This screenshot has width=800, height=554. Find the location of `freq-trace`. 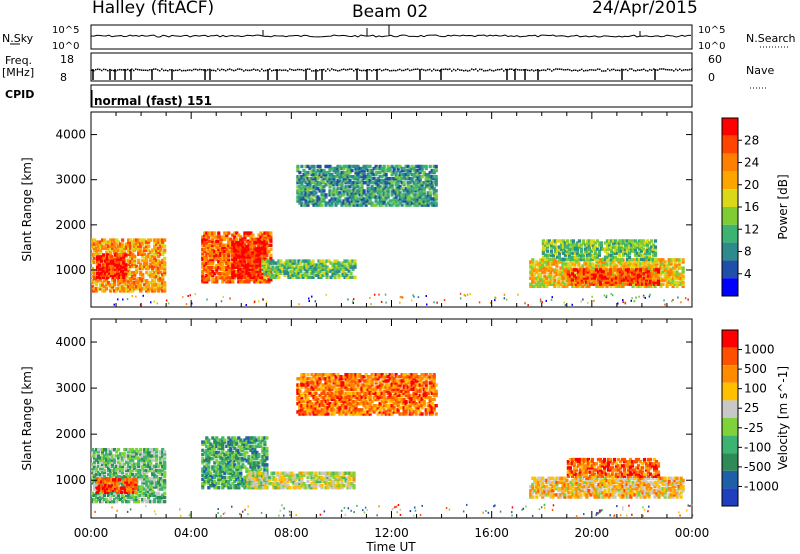

freq-trace is located at coordinates (392, 70).